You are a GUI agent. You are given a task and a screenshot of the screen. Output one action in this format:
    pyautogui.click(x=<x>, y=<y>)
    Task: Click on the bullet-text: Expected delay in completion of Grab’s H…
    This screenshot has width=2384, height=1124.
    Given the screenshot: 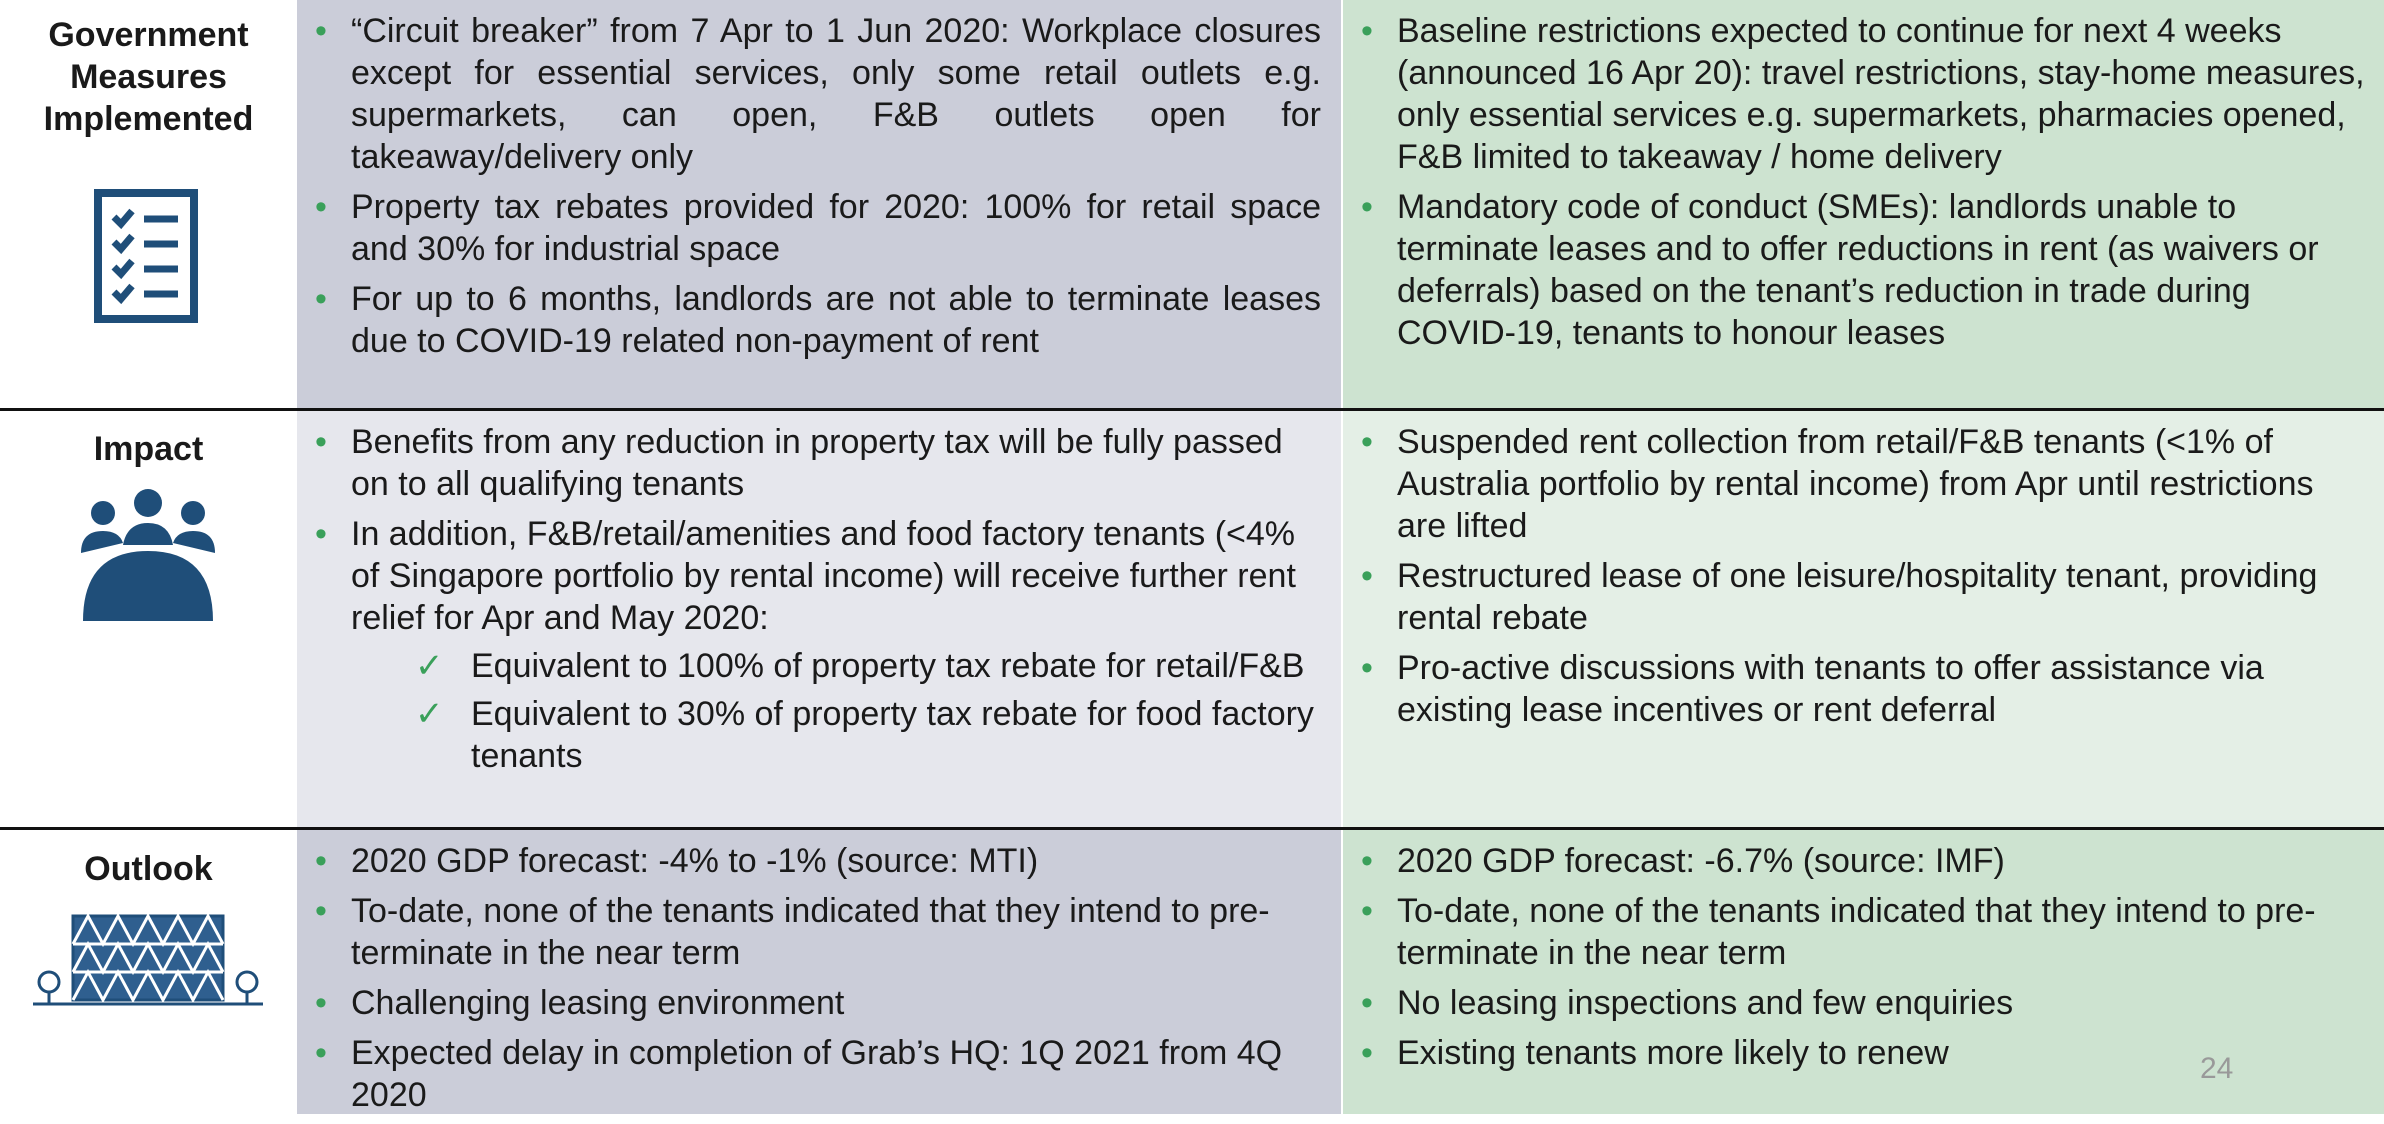 What is the action you would take?
    pyautogui.click(x=817, y=1074)
    